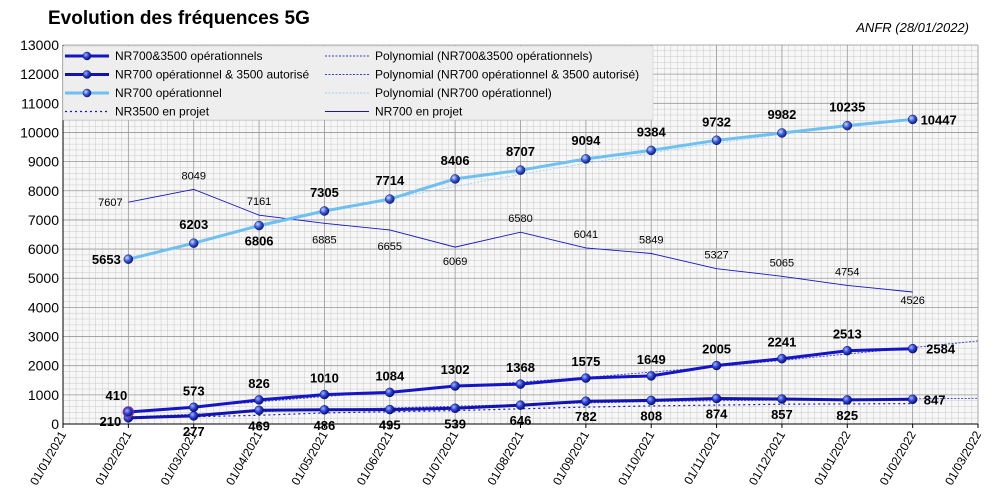 The image size is (1003, 499). Describe the element at coordinates (194, 431) in the screenshot. I see `data-label-1-1: 277` at that location.